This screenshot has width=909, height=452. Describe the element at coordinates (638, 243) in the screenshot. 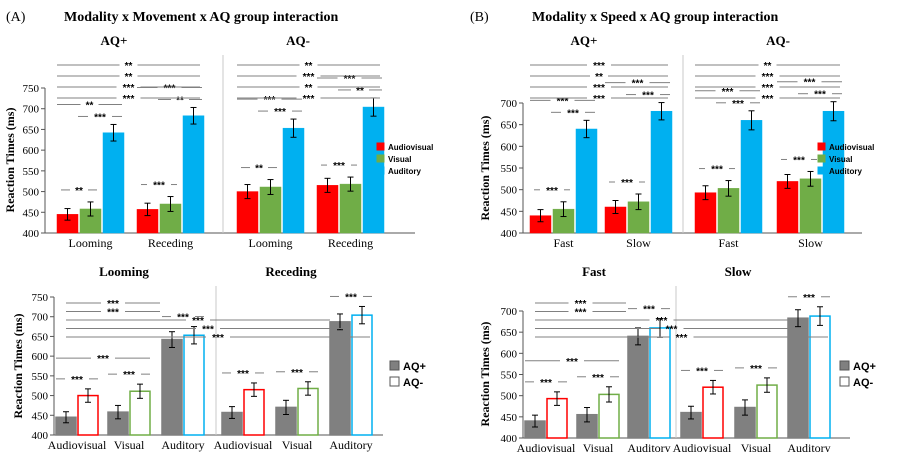

I see `x-tick-label: Slow` at that location.